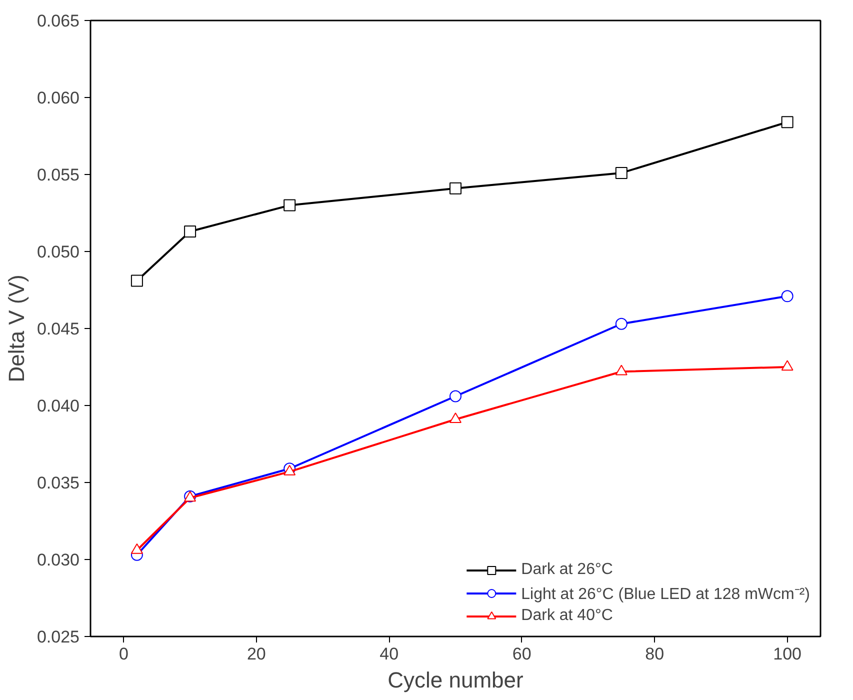  What do you see at coordinates (58, 21) in the screenshot?
I see `y-tick-label: 0.065` at bounding box center [58, 21].